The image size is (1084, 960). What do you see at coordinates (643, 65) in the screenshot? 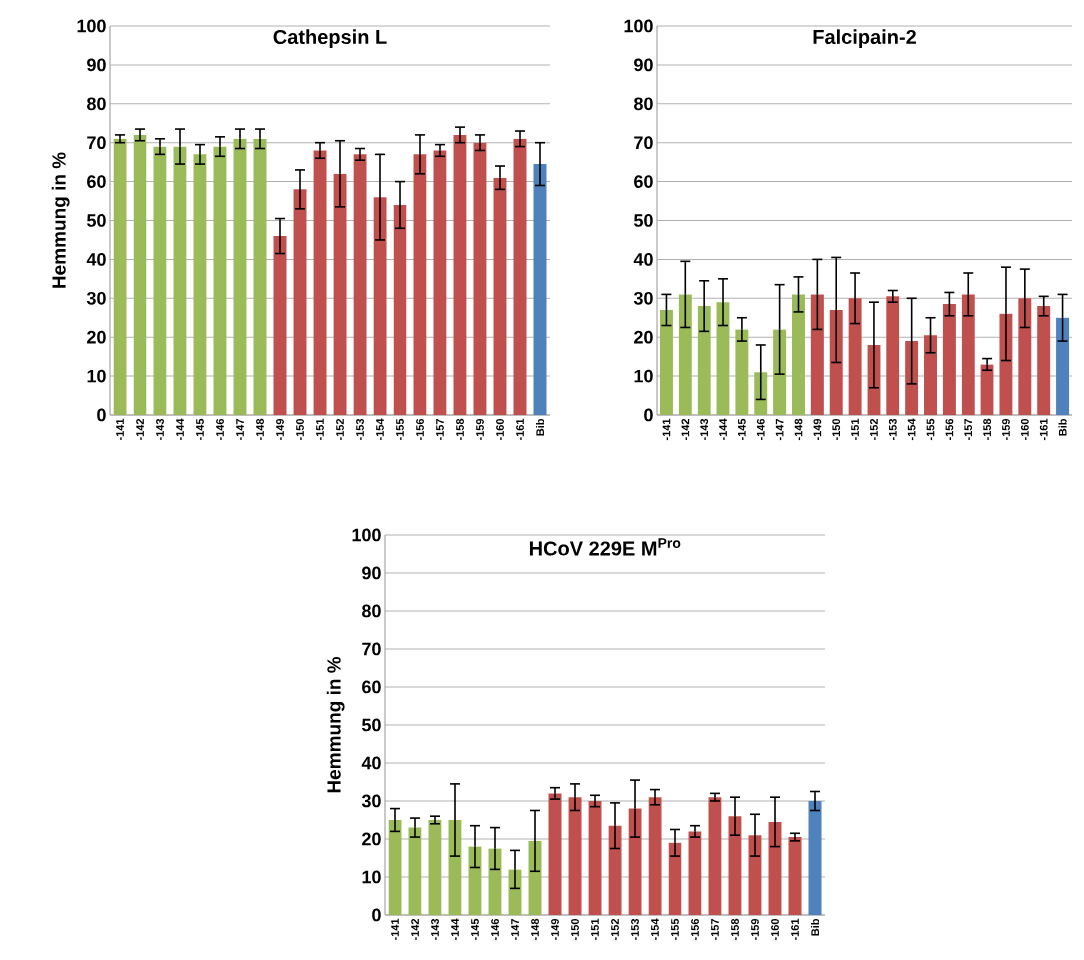
I see `y-tick-label: 90` at bounding box center [643, 65].